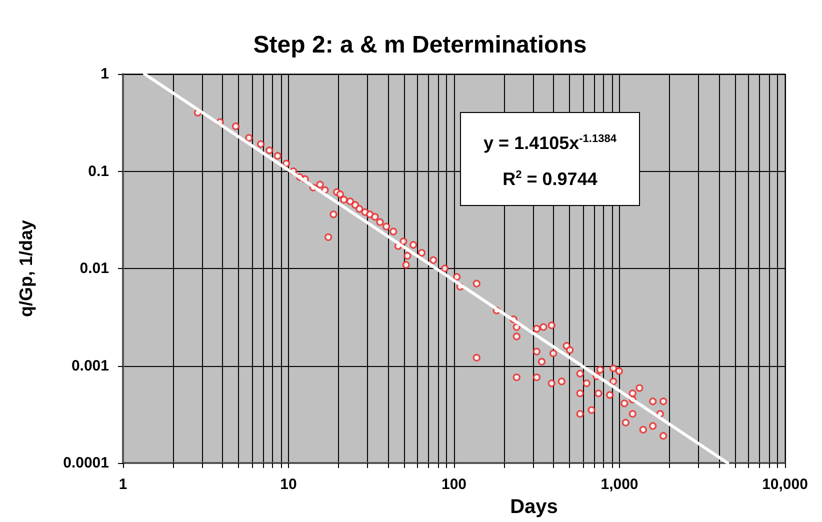 This screenshot has height=522, width=822. Describe the element at coordinates (785, 484) in the screenshot. I see `x-tick-label: 10,000` at that location.